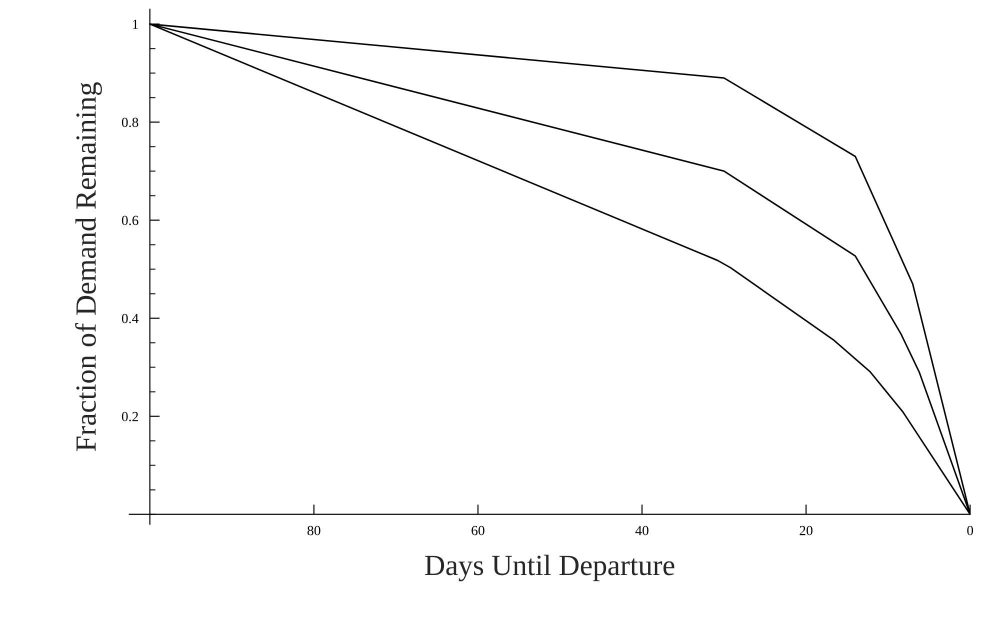  I want to click on y-tick-label: 0.4, so click(130, 319).